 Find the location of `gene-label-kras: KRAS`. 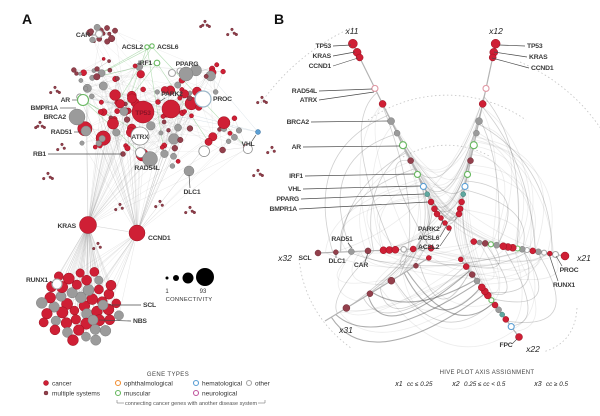

gene-label-kras: KRAS is located at coordinates (538, 57).